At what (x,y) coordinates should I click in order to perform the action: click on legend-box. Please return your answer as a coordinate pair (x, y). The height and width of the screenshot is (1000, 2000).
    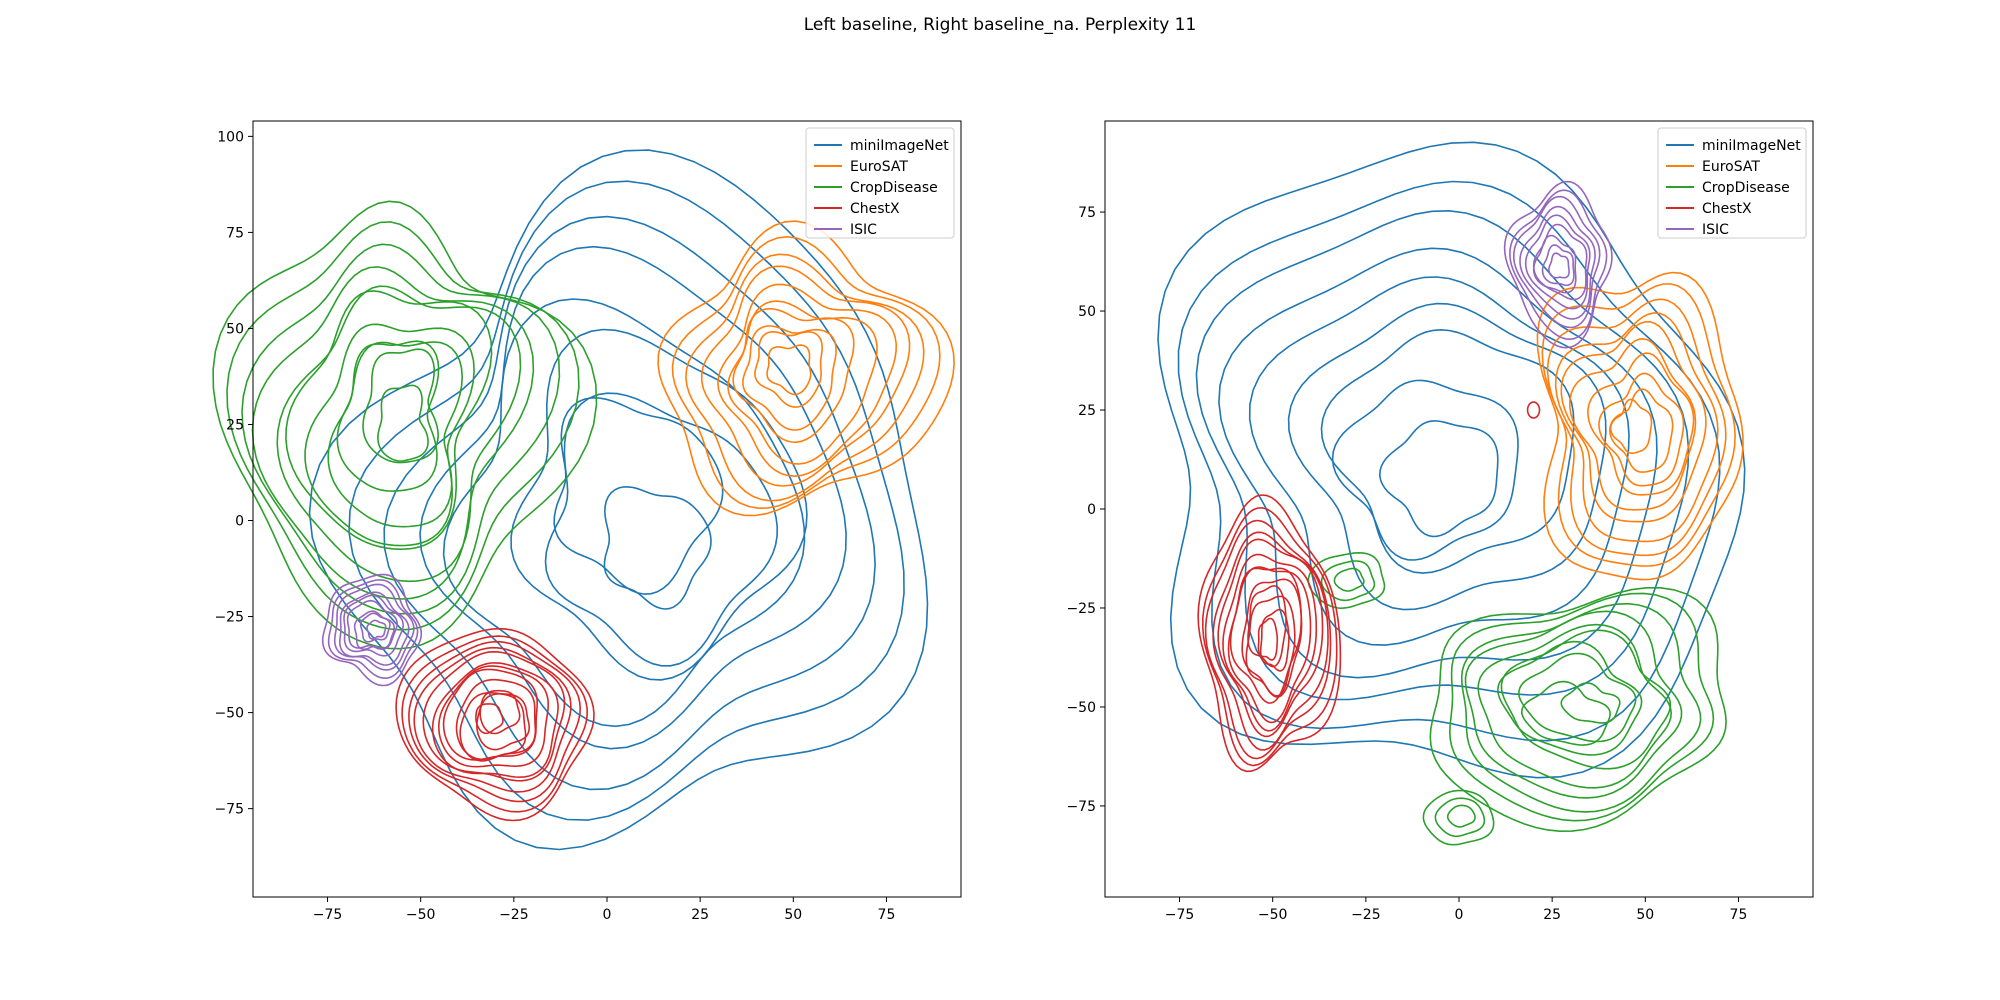
    Looking at the image, I should click on (880, 183).